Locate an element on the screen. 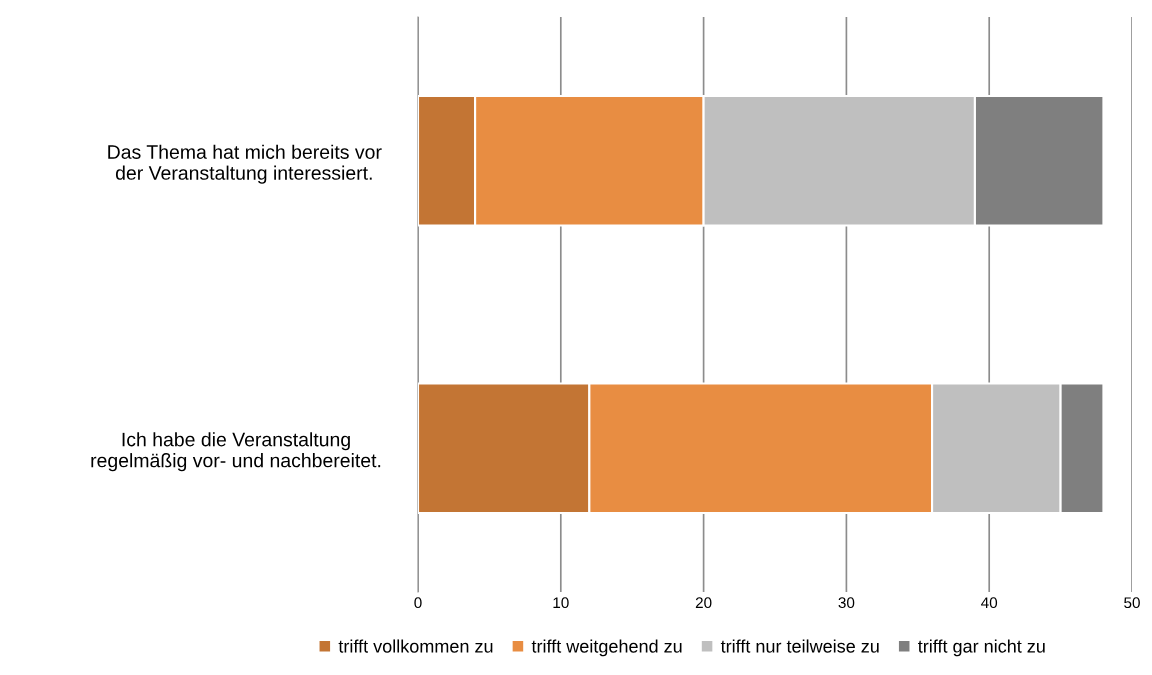  x-tick-label: 30 is located at coordinates (846, 603).